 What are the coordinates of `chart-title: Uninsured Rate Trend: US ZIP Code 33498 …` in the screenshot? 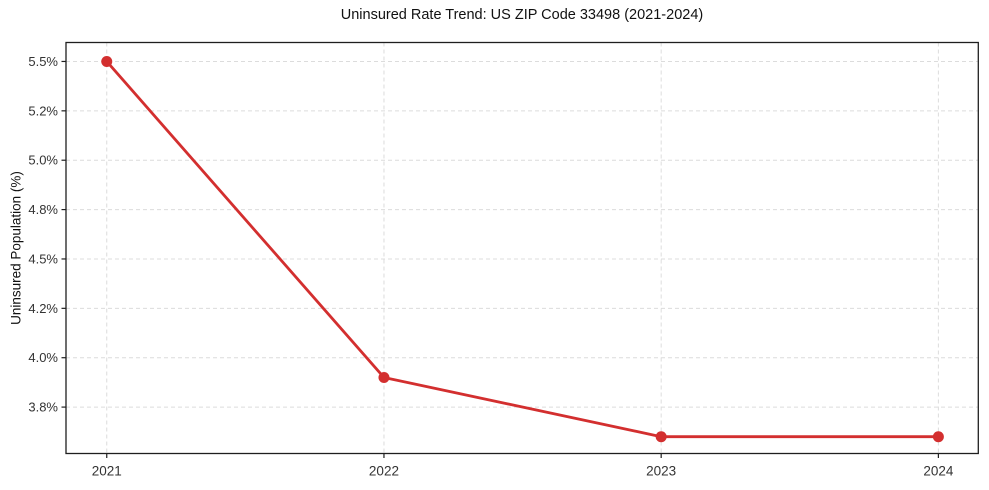 It's located at (522, 15).